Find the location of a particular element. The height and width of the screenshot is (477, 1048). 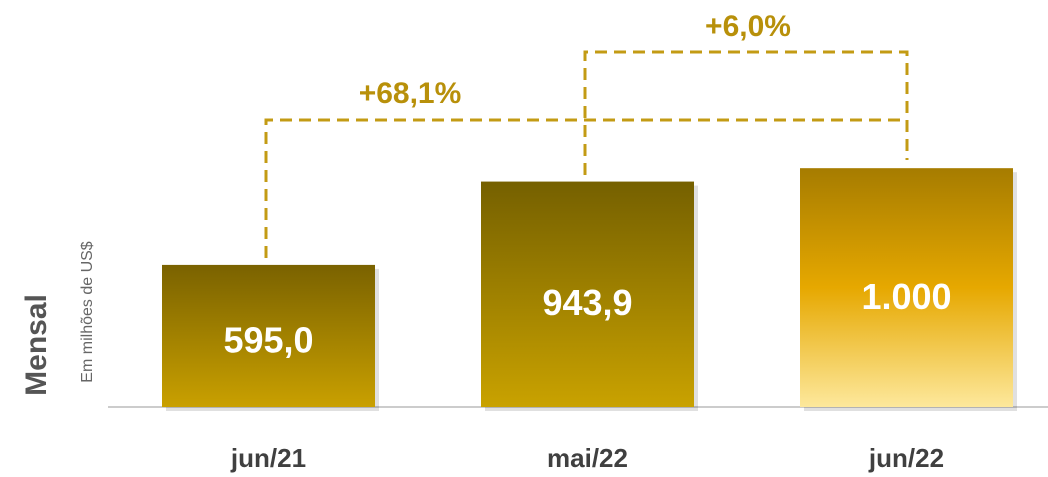

axis-label: Mensal is located at coordinates (36, 345).